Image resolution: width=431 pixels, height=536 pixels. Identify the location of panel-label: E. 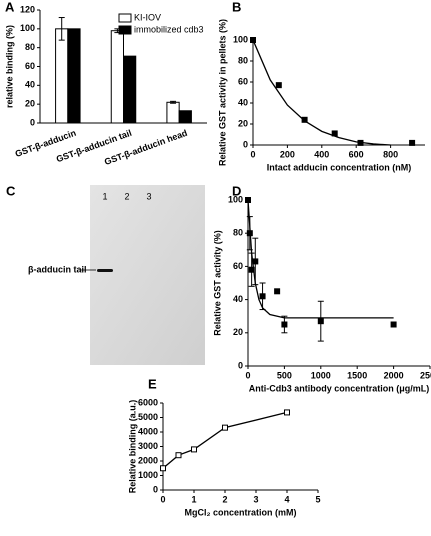
(152, 383).